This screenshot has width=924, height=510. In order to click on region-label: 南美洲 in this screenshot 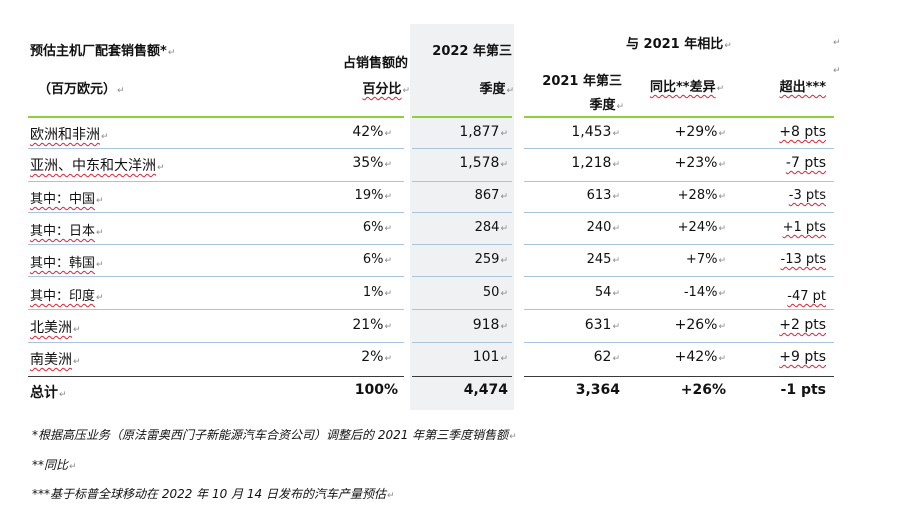, I will do `click(51, 360)`.